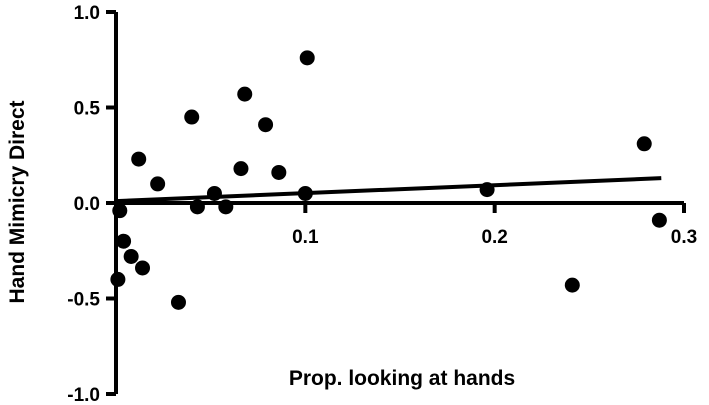 The width and height of the screenshot is (709, 405). Describe the element at coordinates (87, 109) in the screenshot. I see `y-tick-label: 0.5` at that location.